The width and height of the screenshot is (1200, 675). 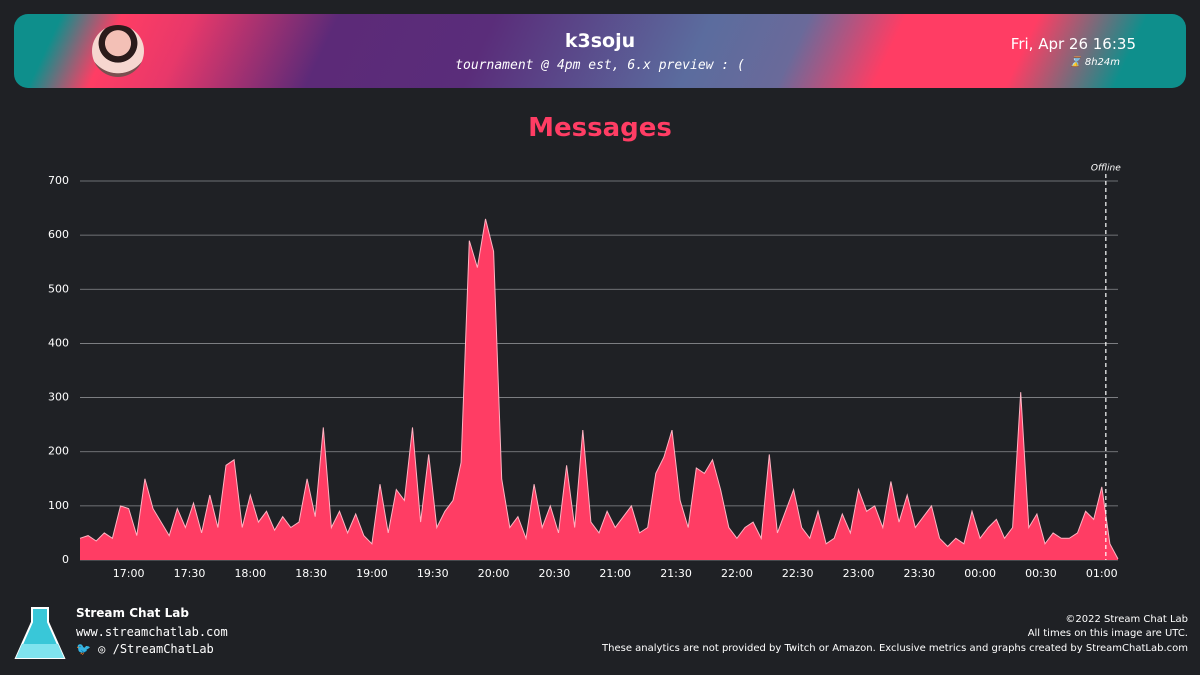 What do you see at coordinates (1102, 62) in the screenshot?
I see `duration: 8h24m` at bounding box center [1102, 62].